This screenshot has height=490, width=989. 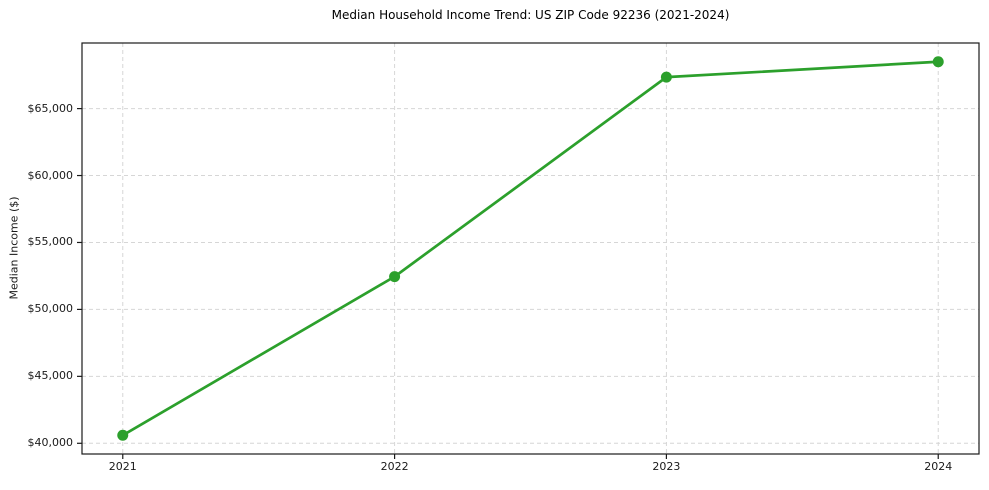 What do you see at coordinates (938, 466) in the screenshot?
I see `x-tick-label: 2024` at bounding box center [938, 466].